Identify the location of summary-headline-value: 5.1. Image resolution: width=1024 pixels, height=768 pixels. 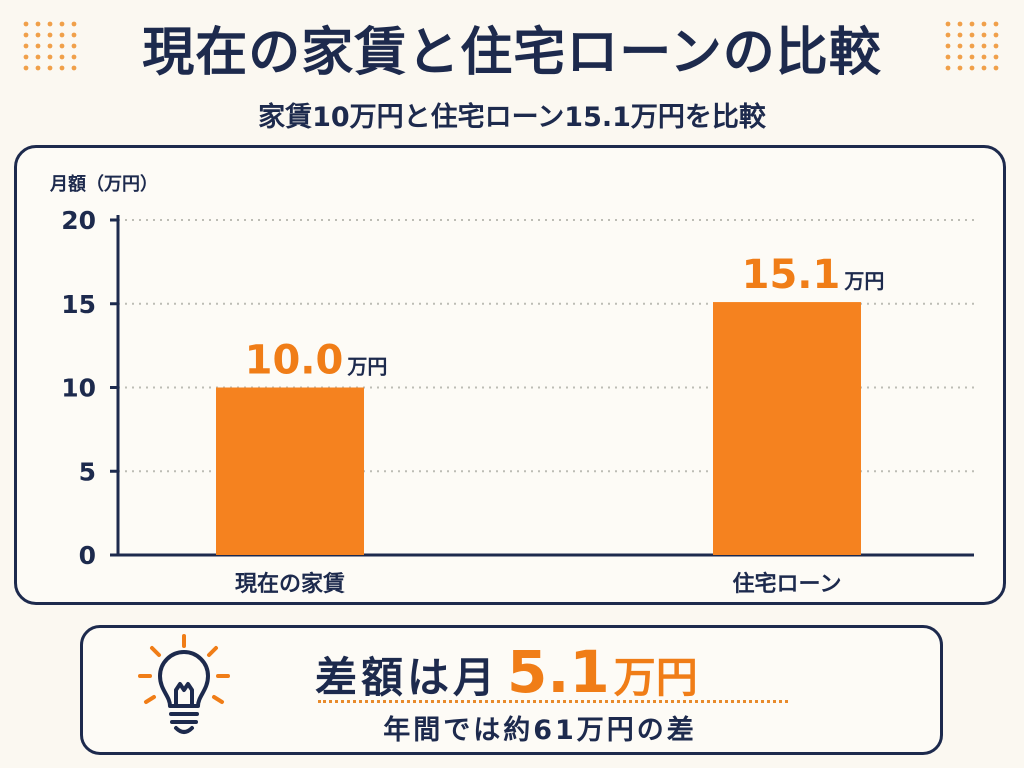
(558, 672).